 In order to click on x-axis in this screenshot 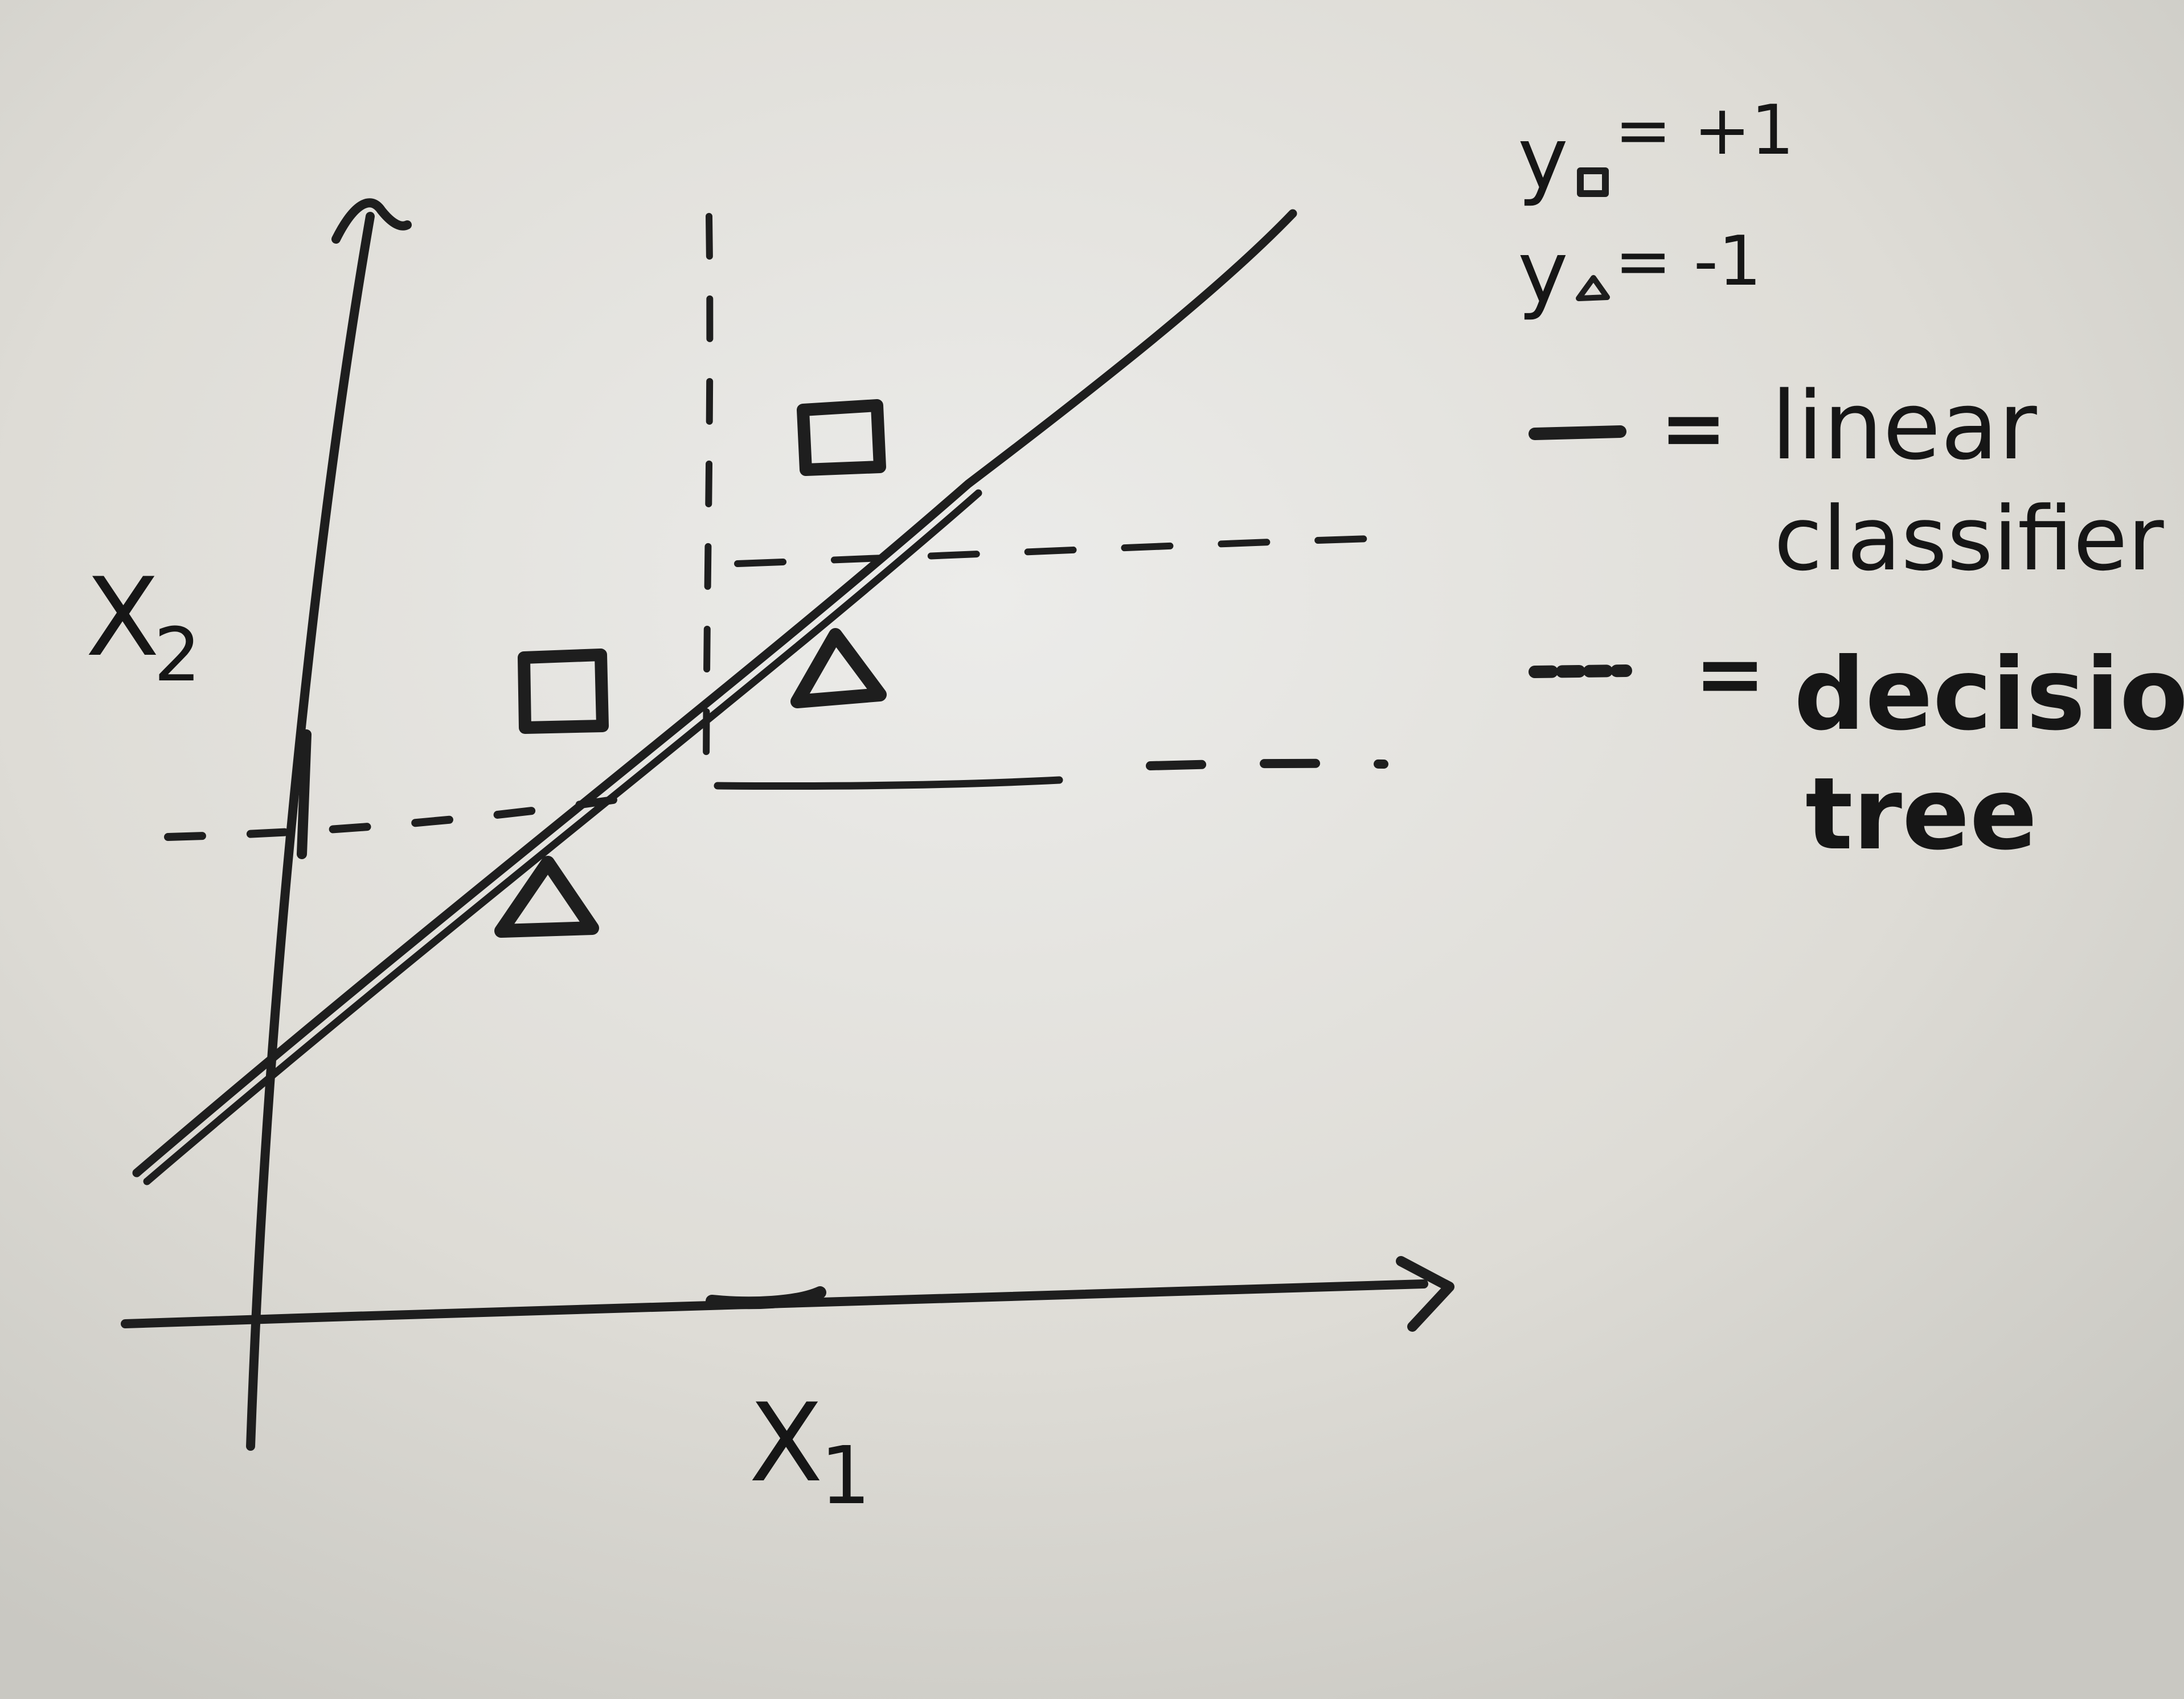, I will do `click(787, 1294)`.